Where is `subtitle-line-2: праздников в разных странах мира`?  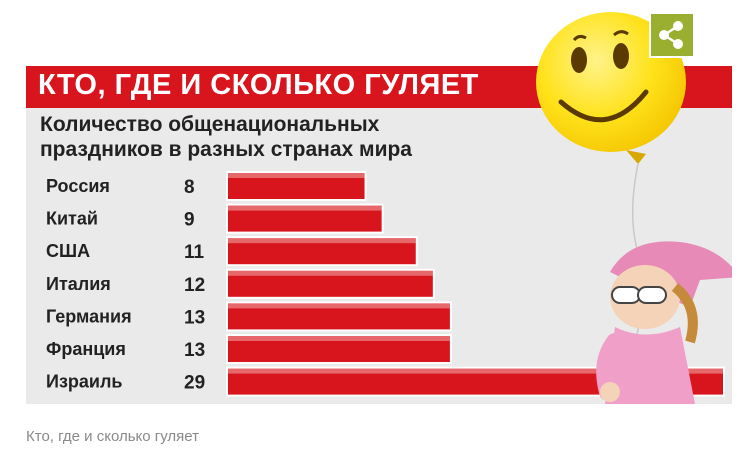 subtitle-line-2: праздников в разных странах мира is located at coordinates (226, 149).